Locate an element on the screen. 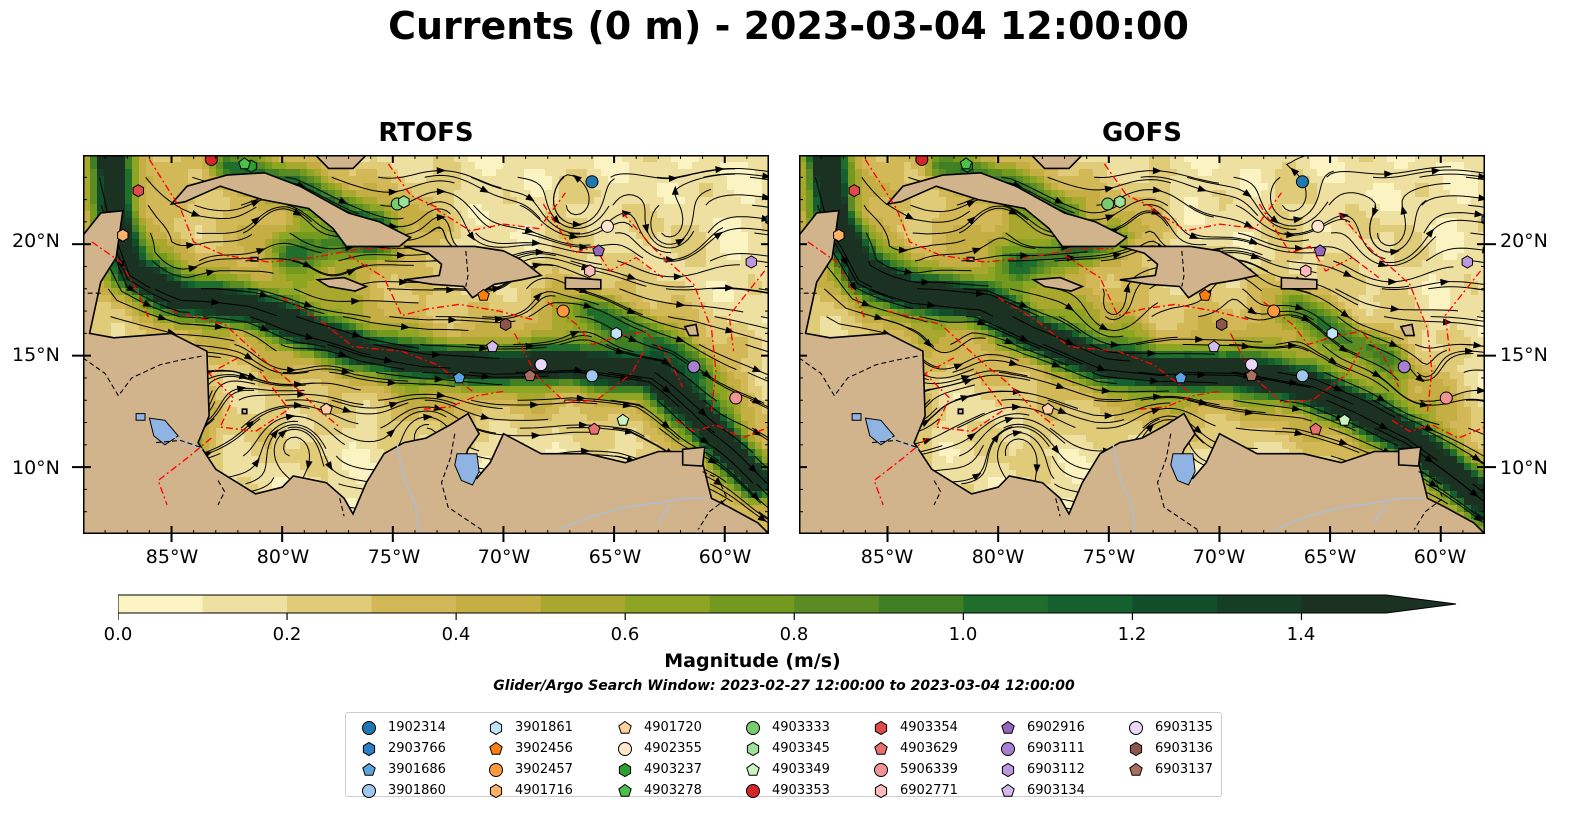 Image resolution: width=1577 pixels, height=827 pixels. legend-label: 6903111 is located at coordinates (1056, 748).